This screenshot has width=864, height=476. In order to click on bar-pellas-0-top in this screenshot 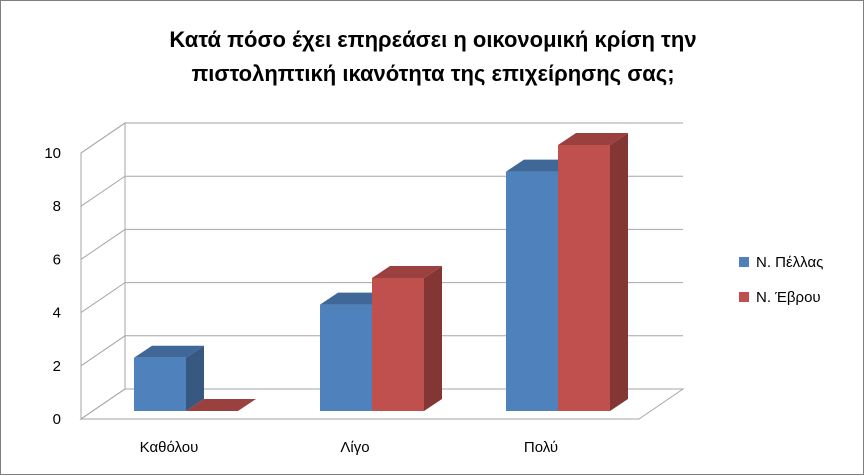, I will do `click(169, 351)`.